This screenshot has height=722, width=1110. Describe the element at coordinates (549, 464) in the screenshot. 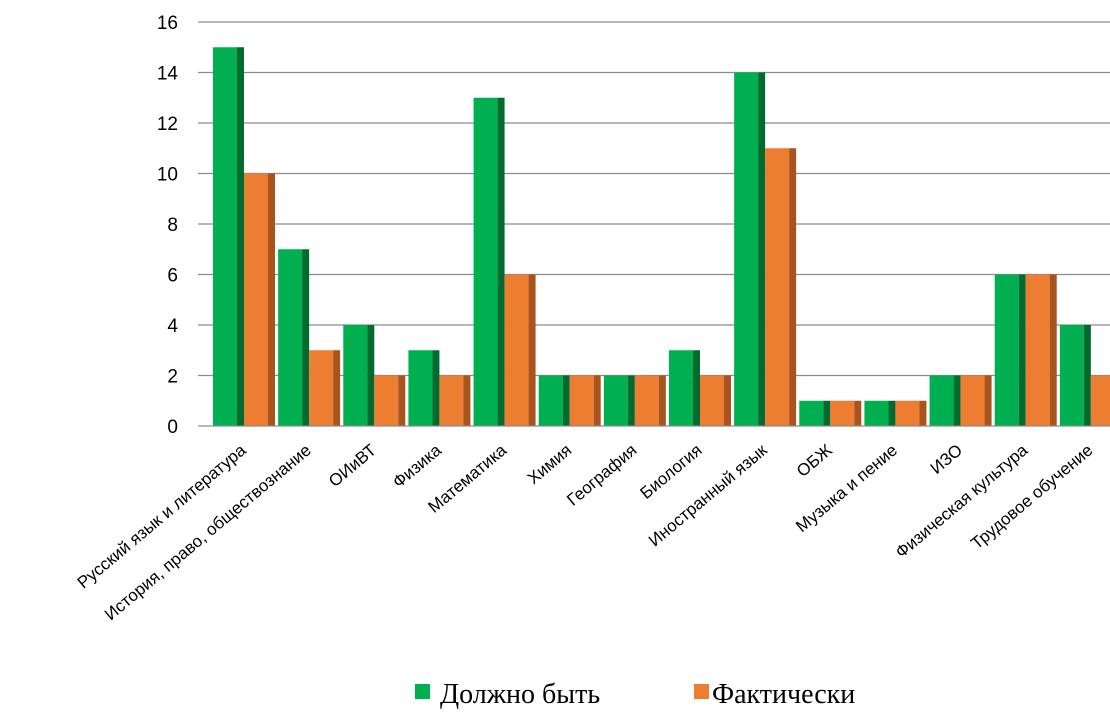

I see `x-category-label: Химия` at that location.